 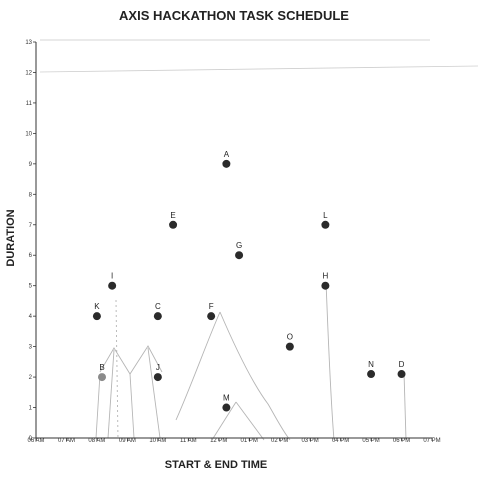 I want to click on y-tick-label: 0, so click(x=31, y=439).